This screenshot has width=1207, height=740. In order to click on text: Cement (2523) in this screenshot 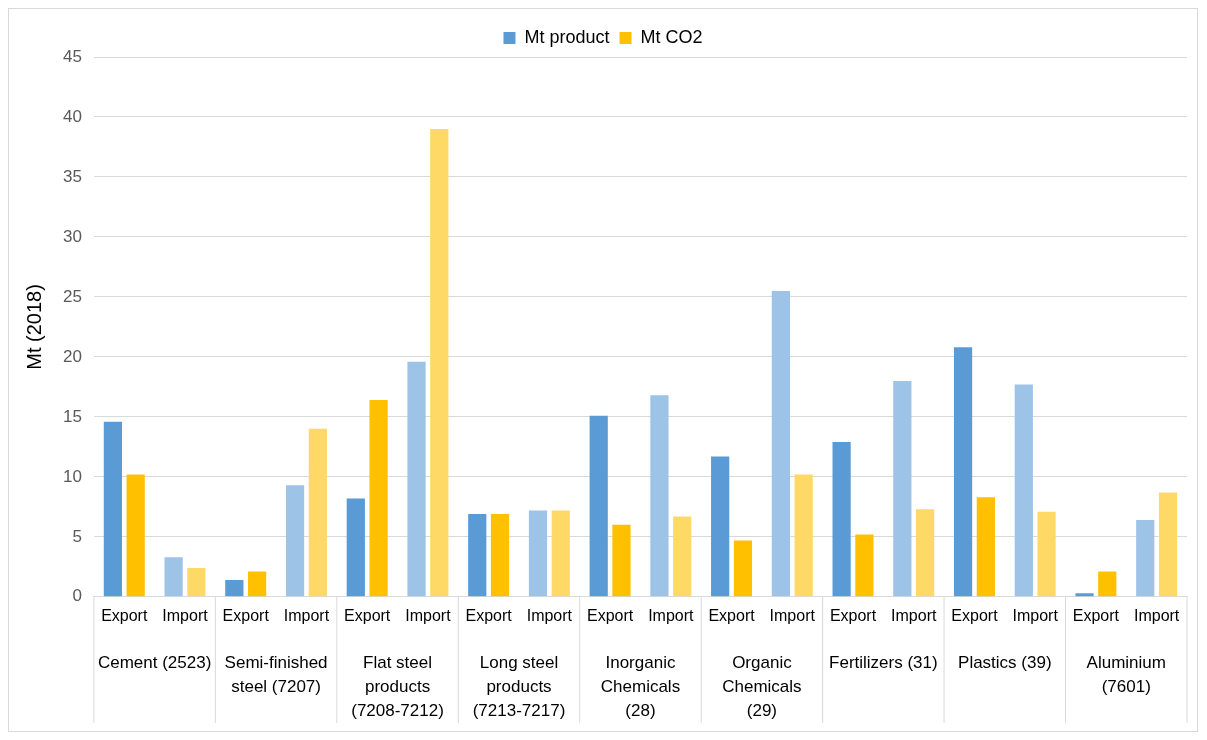, I will do `click(154, 662)`.